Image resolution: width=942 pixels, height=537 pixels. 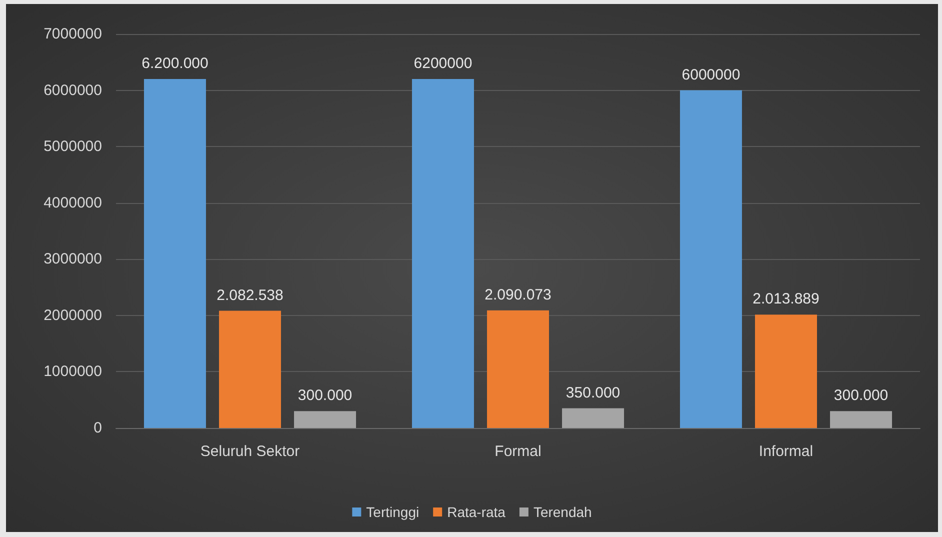 What do you see at coordinates (73, 259) in the screenshot?
I see `y-tick-label: 3000000` at bounding box center [73, 259].